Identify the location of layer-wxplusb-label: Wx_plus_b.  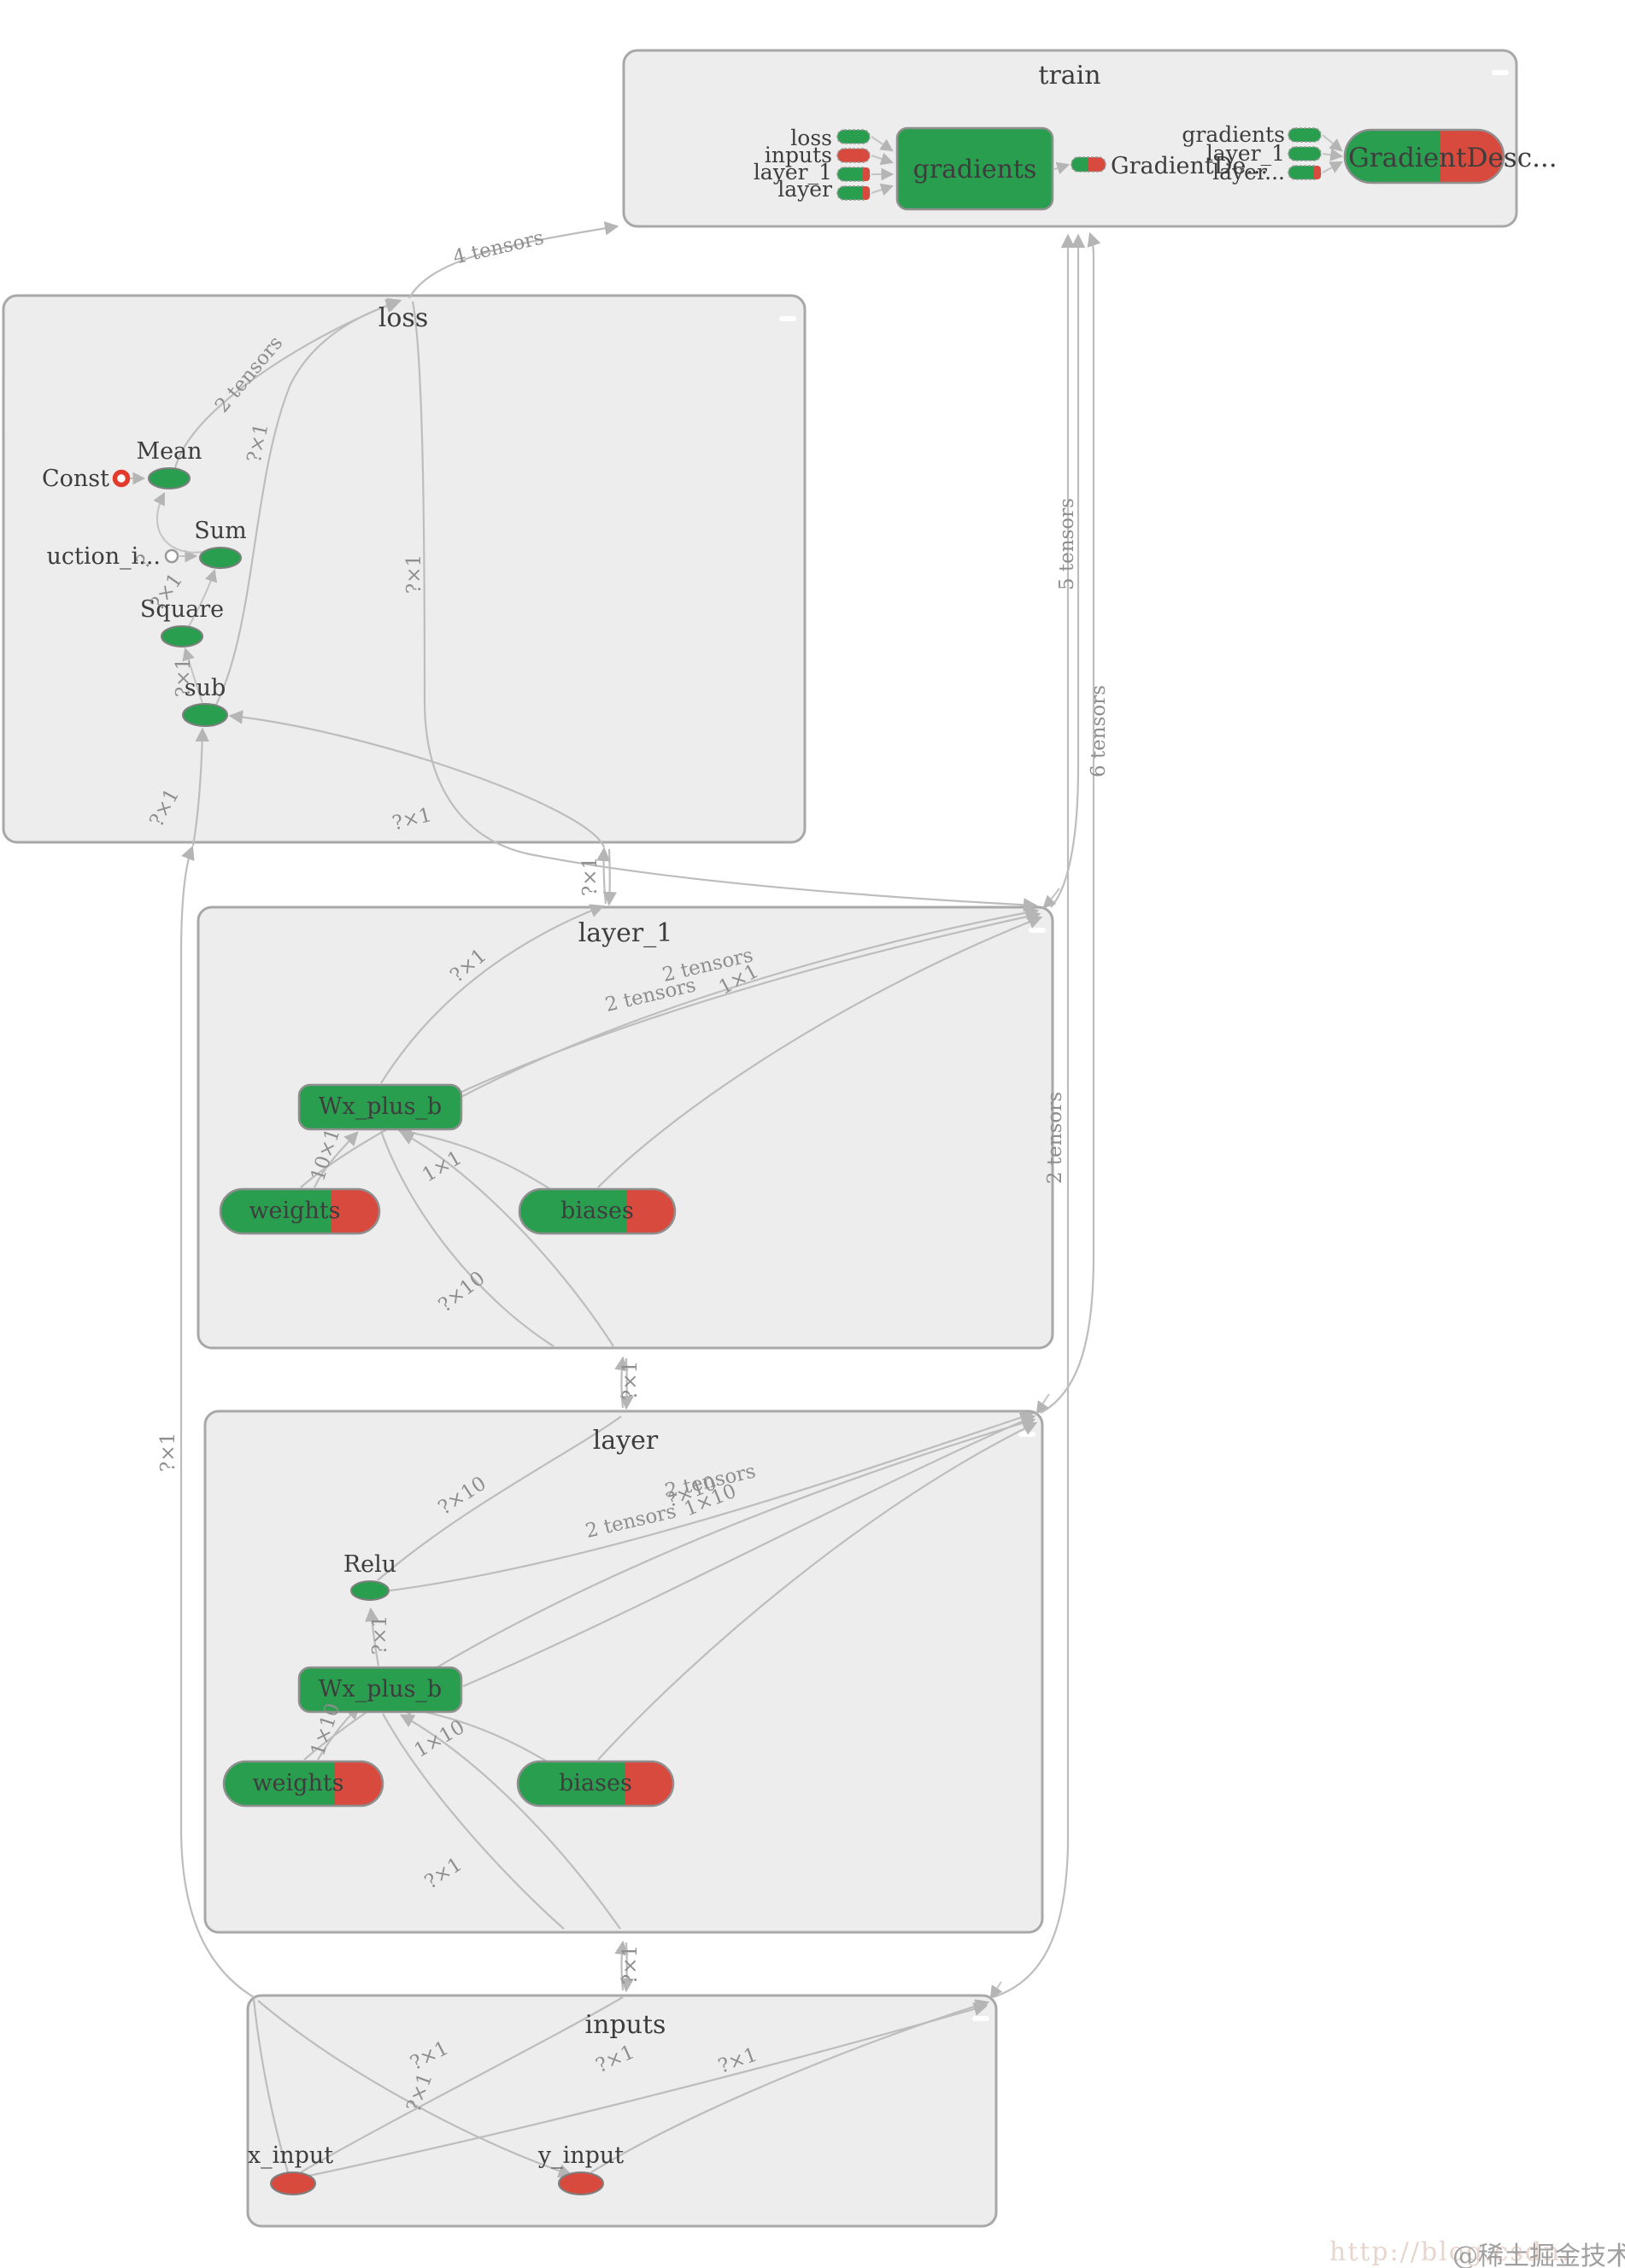
(380, 1689).